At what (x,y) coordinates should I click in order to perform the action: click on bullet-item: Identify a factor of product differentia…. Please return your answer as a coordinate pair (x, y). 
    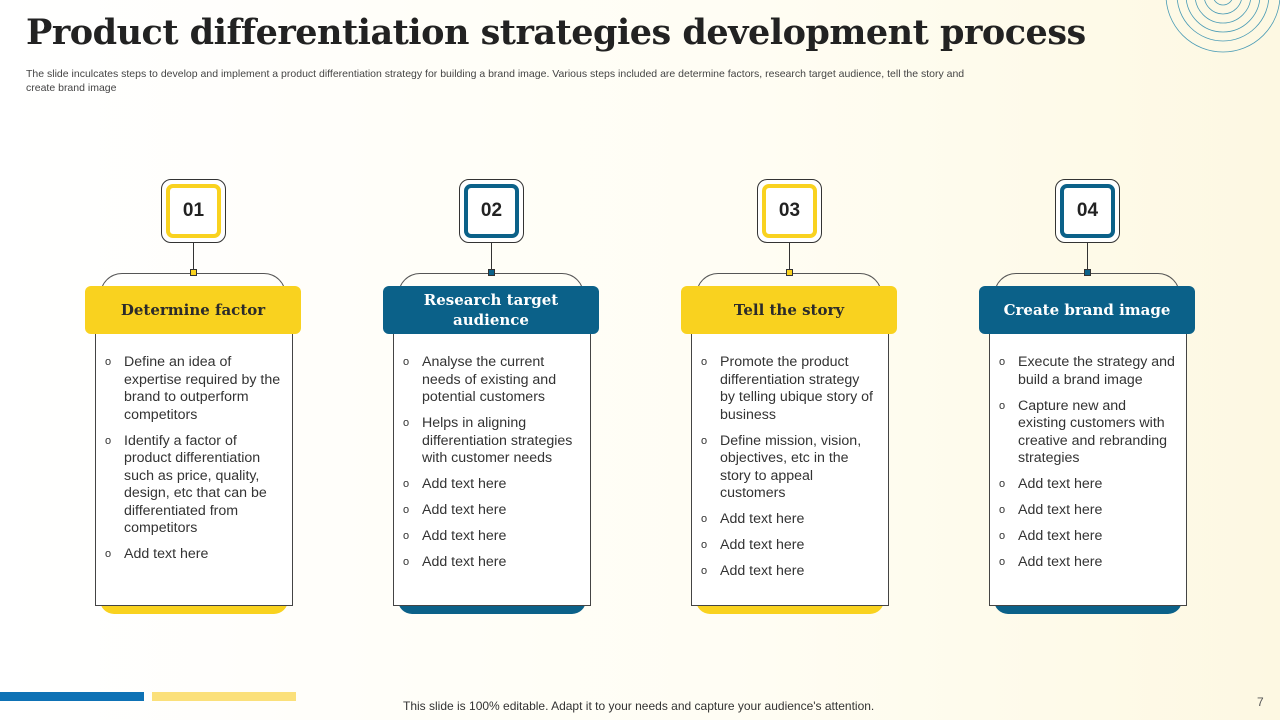
    Looking at the image, I should click on (193, 485).